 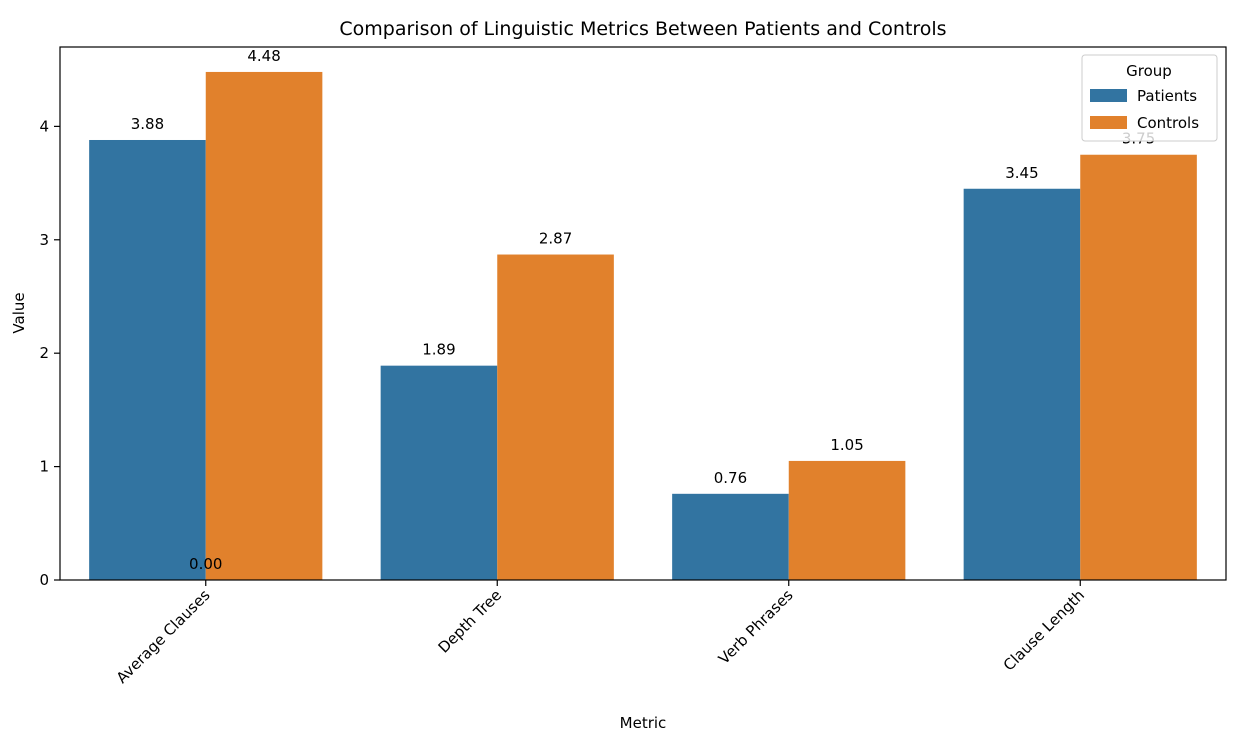 I want to click on legend-label-controls: Controls, so click(x=1168, y=123).